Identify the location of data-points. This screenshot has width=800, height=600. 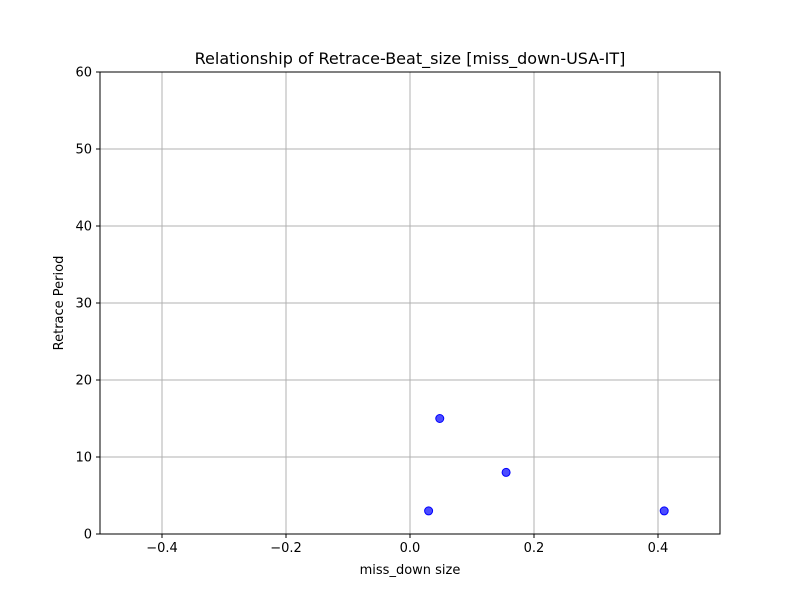
(546, 465).